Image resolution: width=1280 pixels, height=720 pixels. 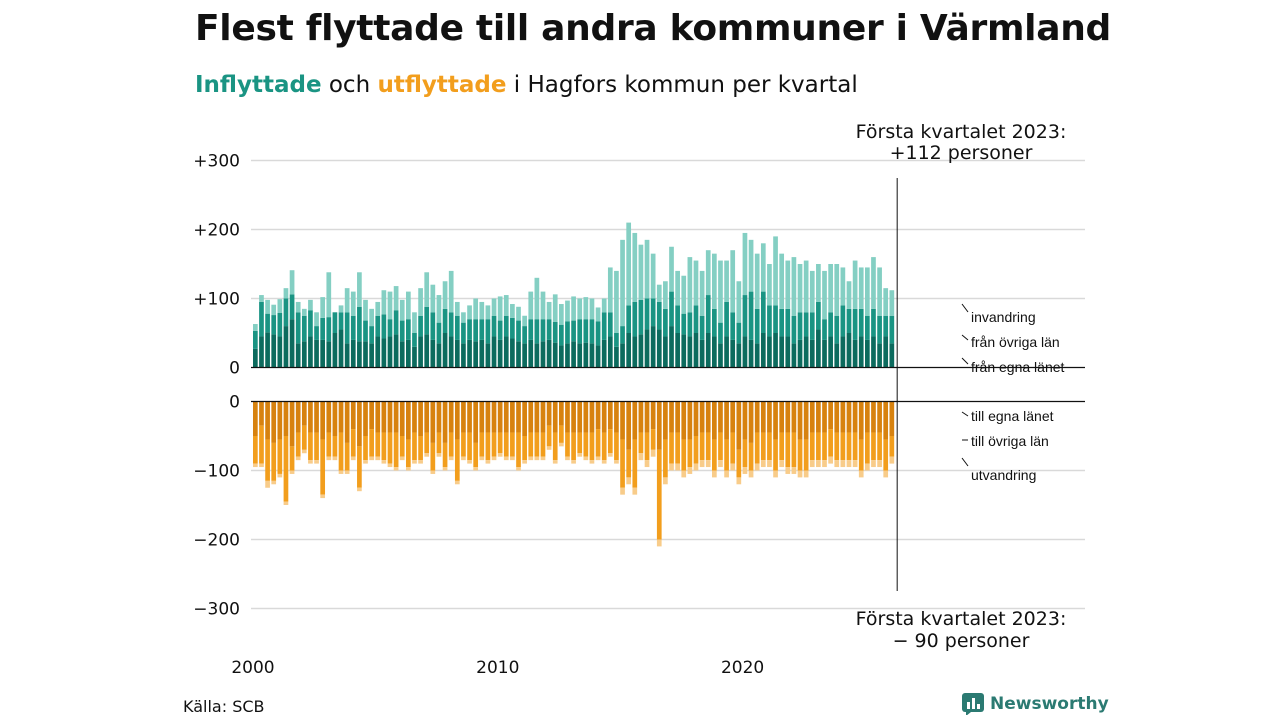 What do you see at coordinates (216, 162) in the screenshot?
I see `y-tick-label: +300` at bounding box center [216, 162].